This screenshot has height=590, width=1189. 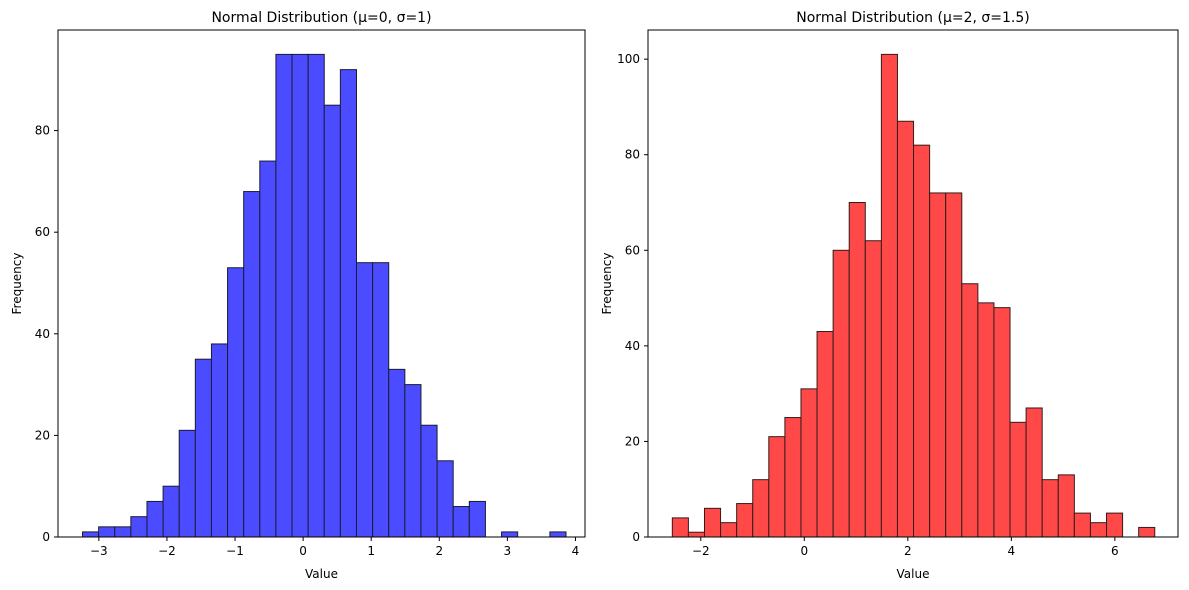 I want to click on y-tick-label: 100, so click(x=628, y=59).